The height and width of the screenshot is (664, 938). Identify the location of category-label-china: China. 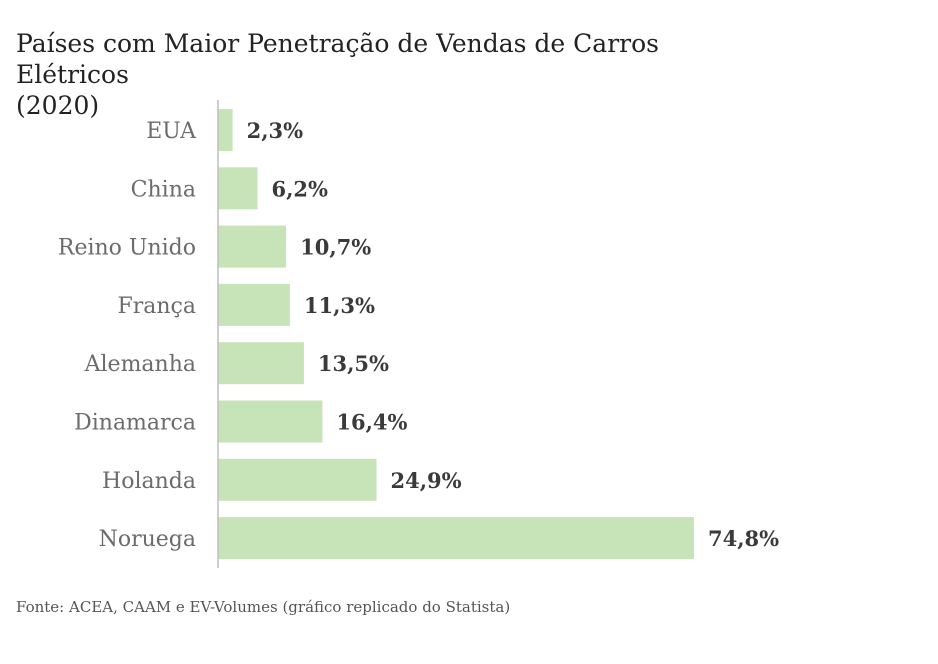
(163, 189).